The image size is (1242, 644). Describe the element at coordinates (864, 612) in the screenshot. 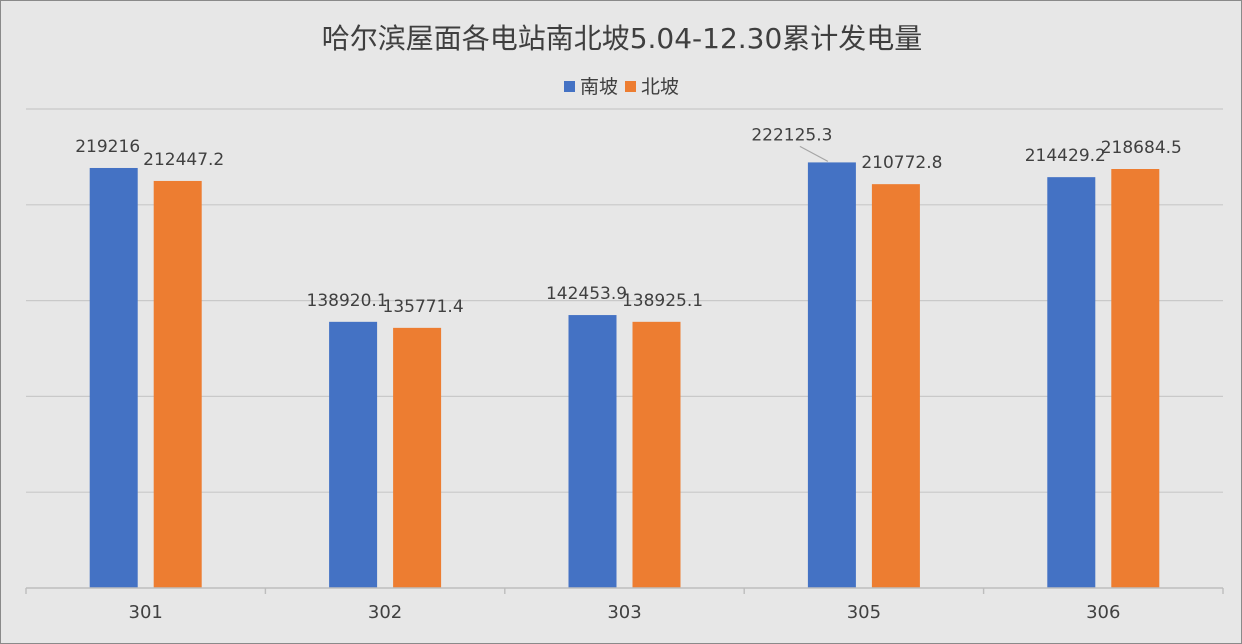

I see `x-tick-label-305: 305` at that location.